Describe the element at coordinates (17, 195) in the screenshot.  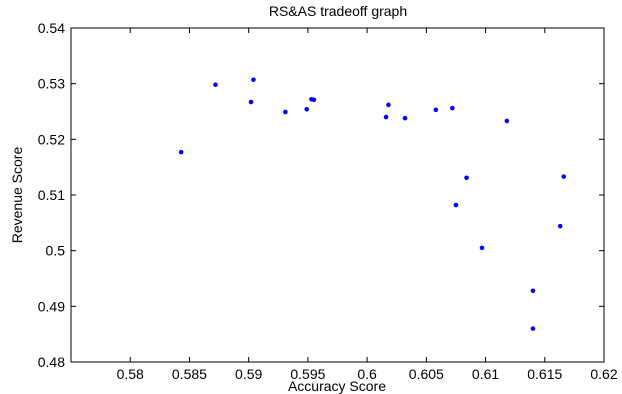
I see `y-axis-label: Revenue Score` at that location.